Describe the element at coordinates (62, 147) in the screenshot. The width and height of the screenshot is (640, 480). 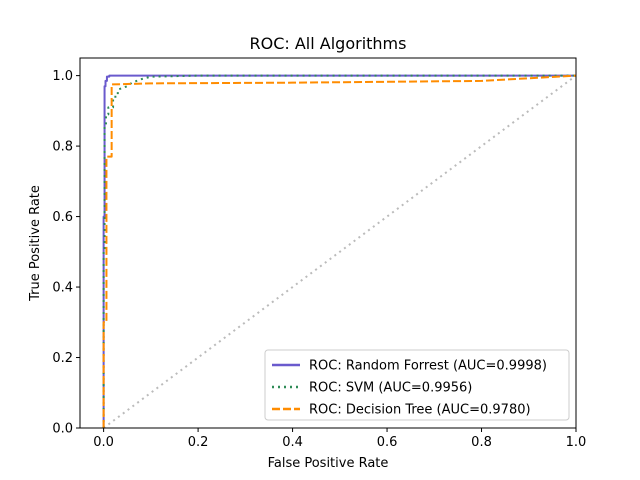
I see `y-tick-label: 0.8` at that location.